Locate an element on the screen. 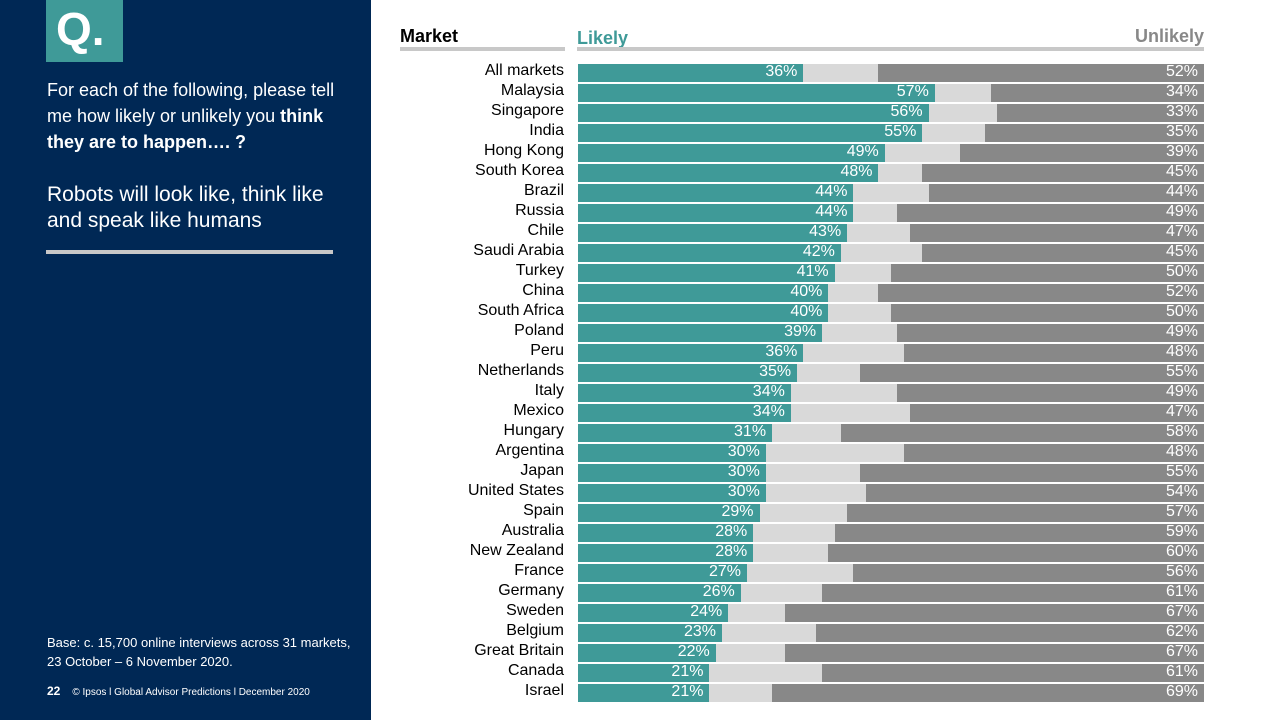 The width and height of the screenshot is (1280, 720). question-badge-text: Q. is located at coordinates (80, 29).